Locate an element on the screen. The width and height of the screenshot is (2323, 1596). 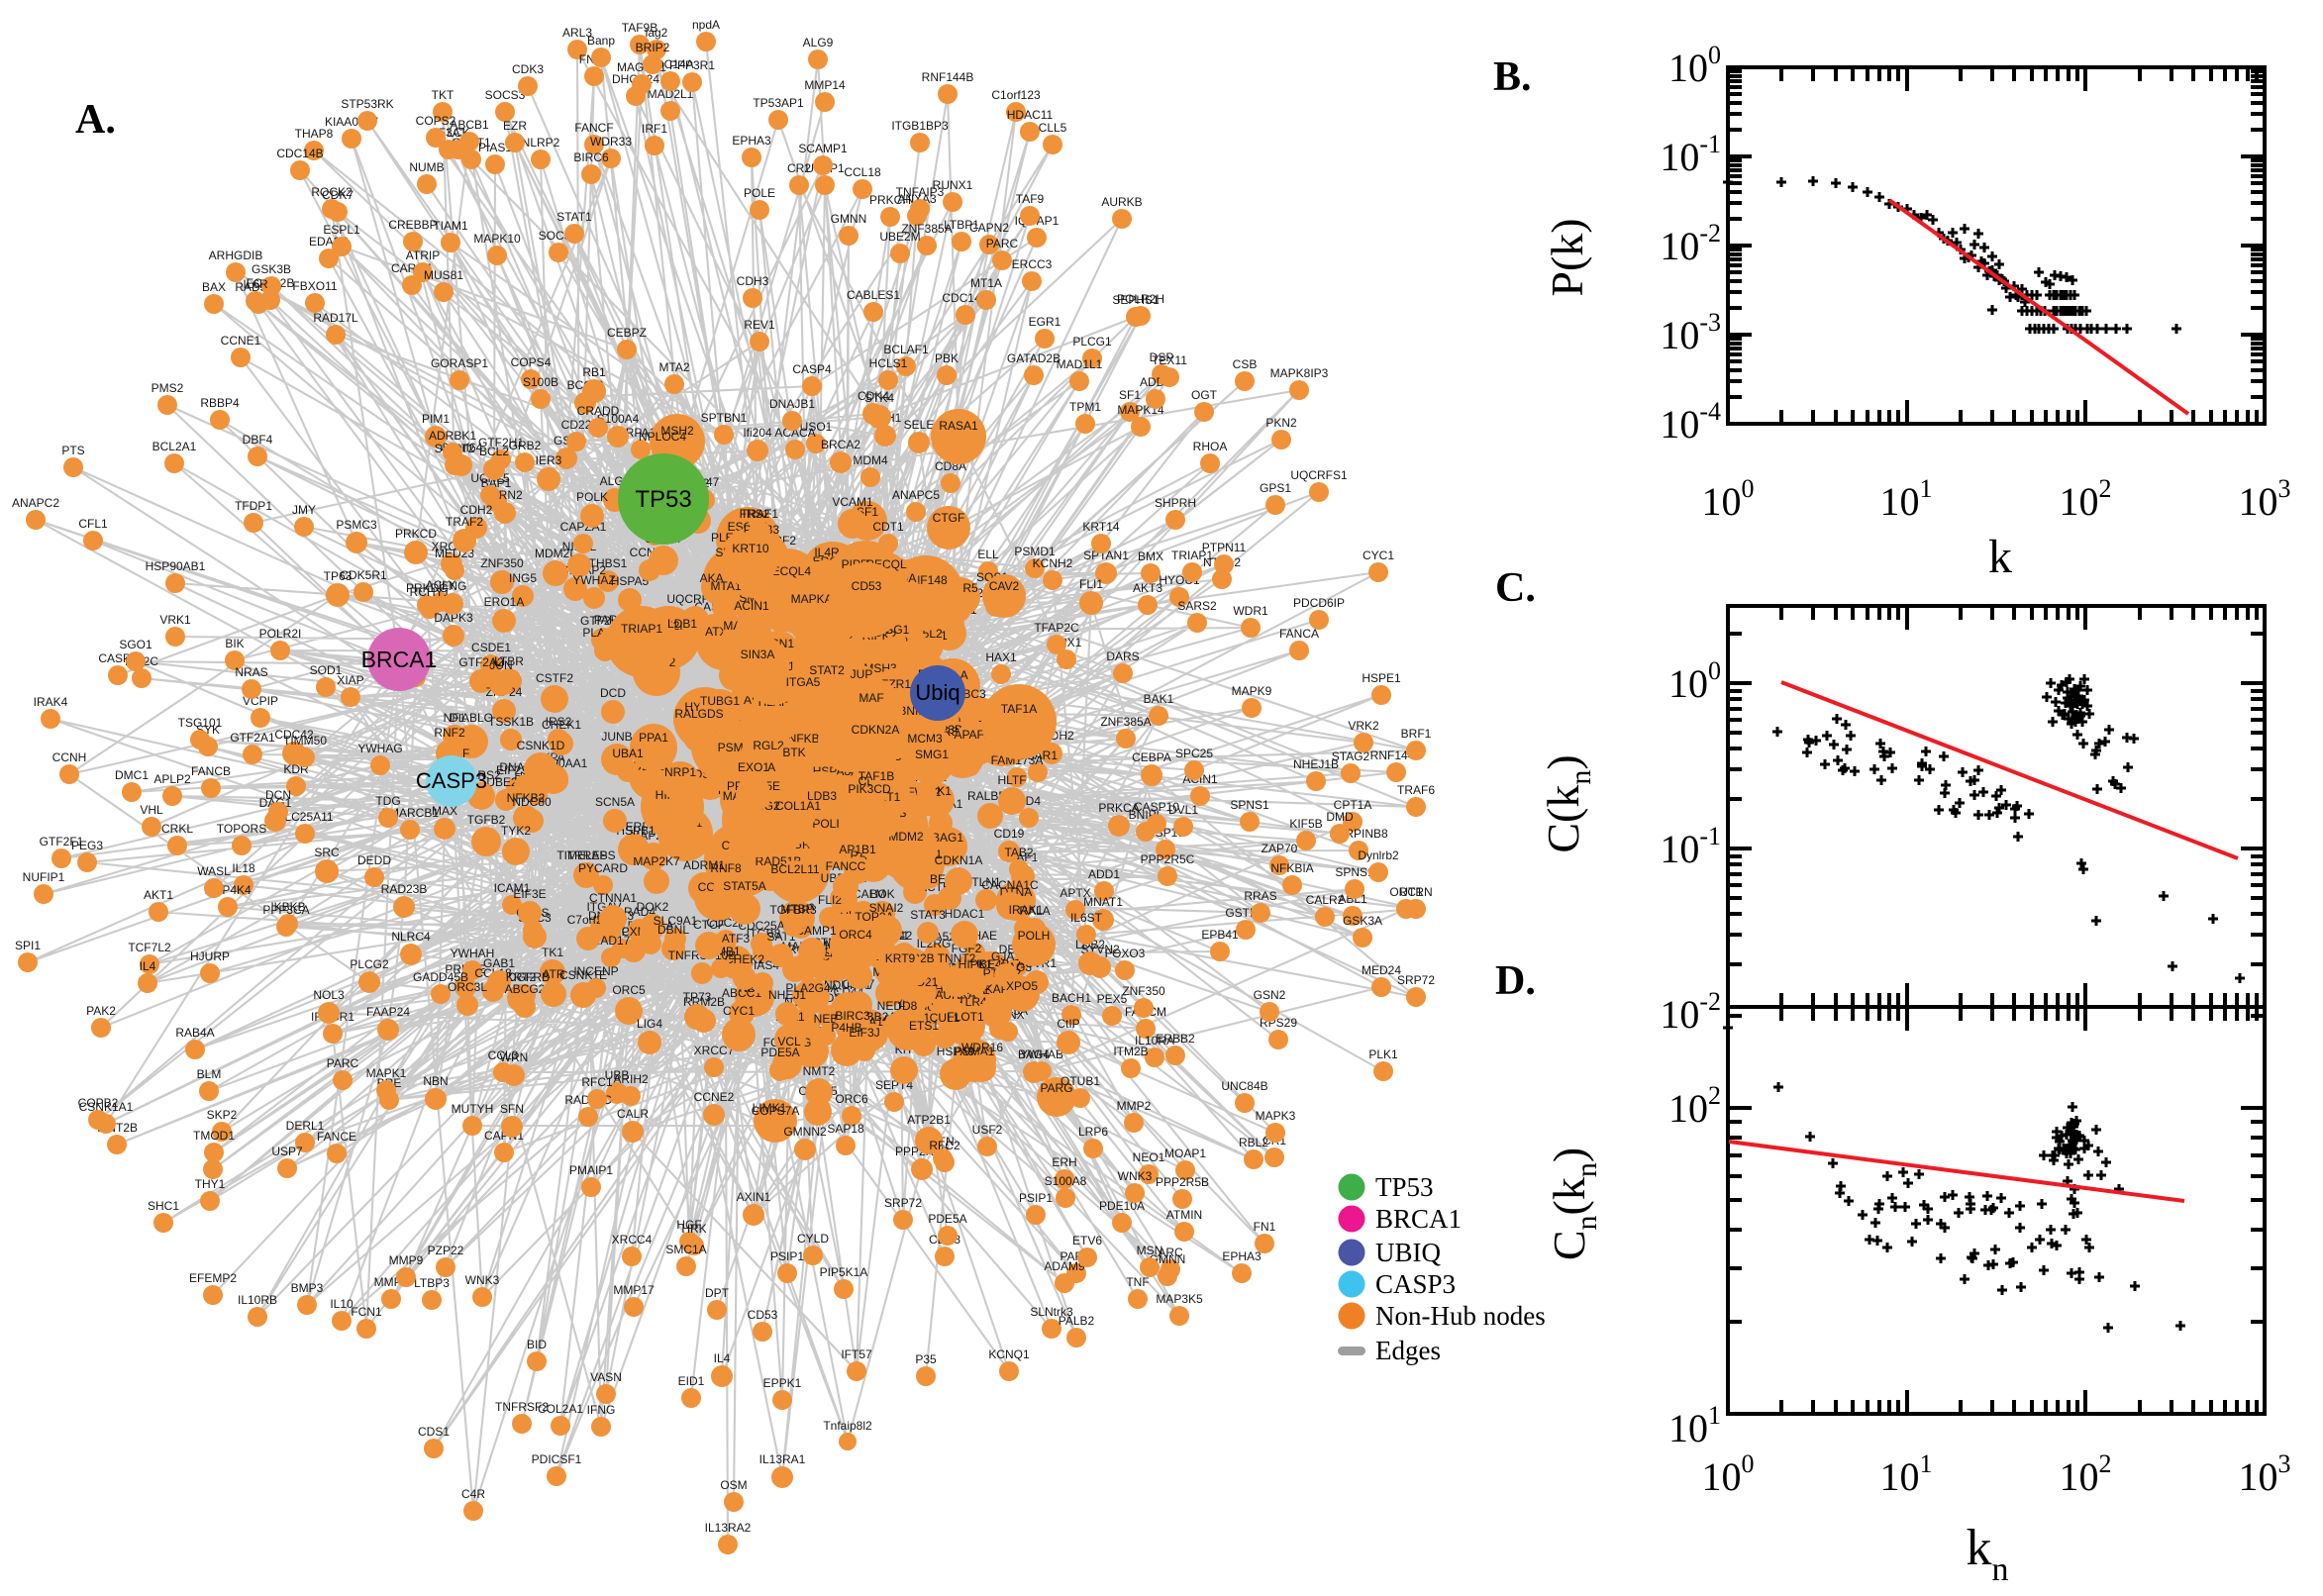
svg-text: PRKCA is located at coordinates (1118, 808).